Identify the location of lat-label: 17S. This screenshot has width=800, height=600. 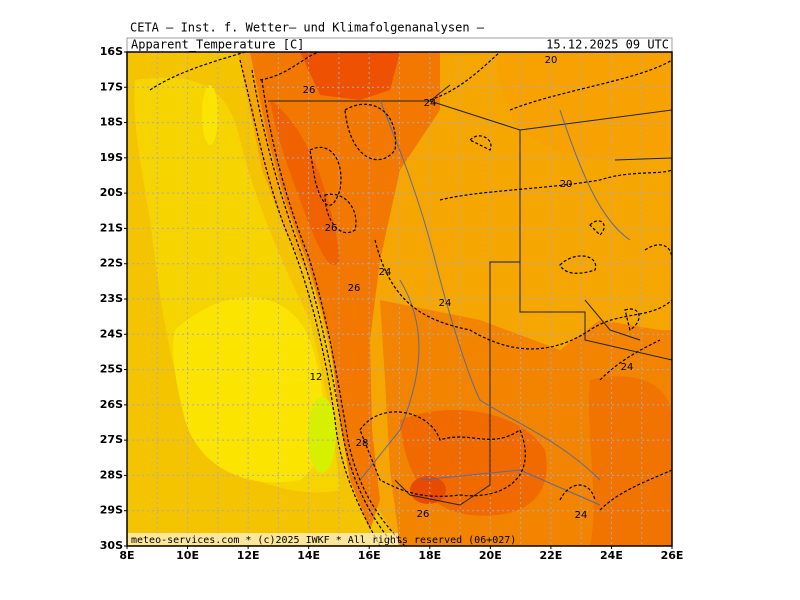
(111, 86).